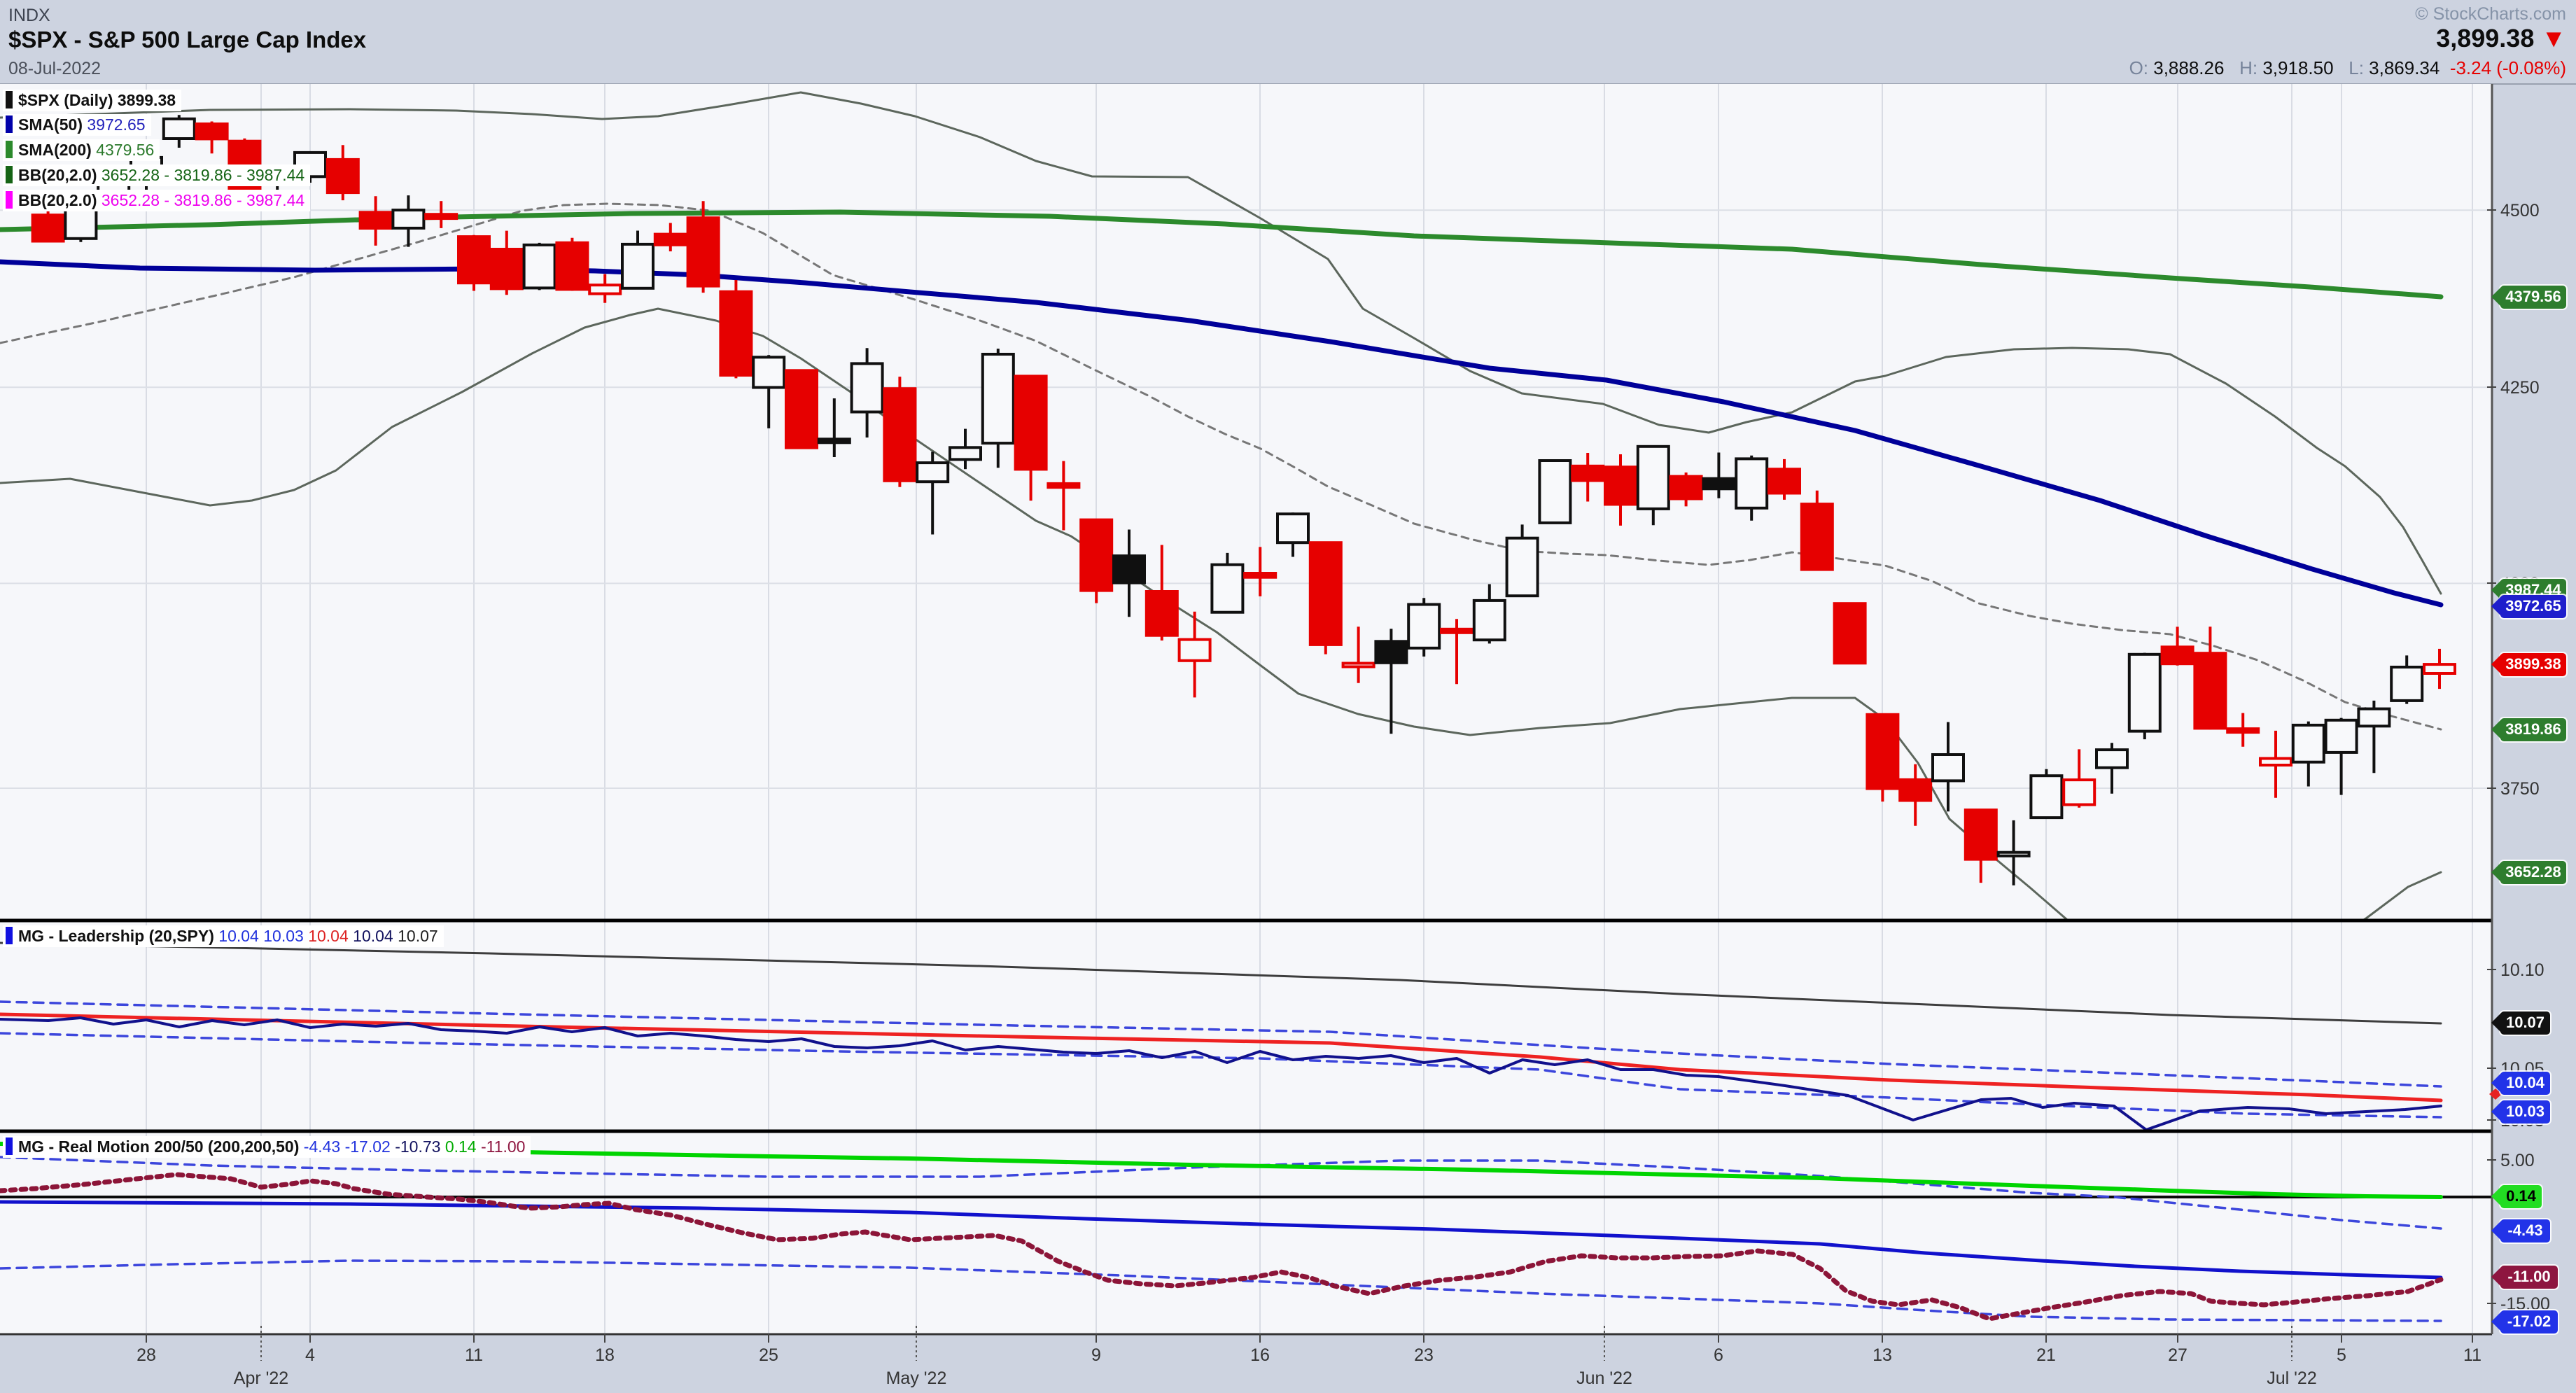  I want to click on svg-text: May '22, so click(916, 1378).